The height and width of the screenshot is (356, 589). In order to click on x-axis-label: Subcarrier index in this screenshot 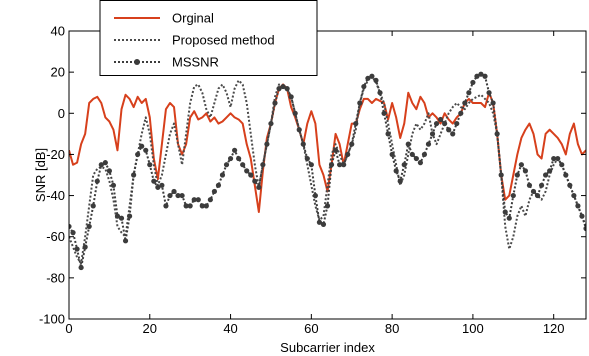, I will do `click(327, 347)`.